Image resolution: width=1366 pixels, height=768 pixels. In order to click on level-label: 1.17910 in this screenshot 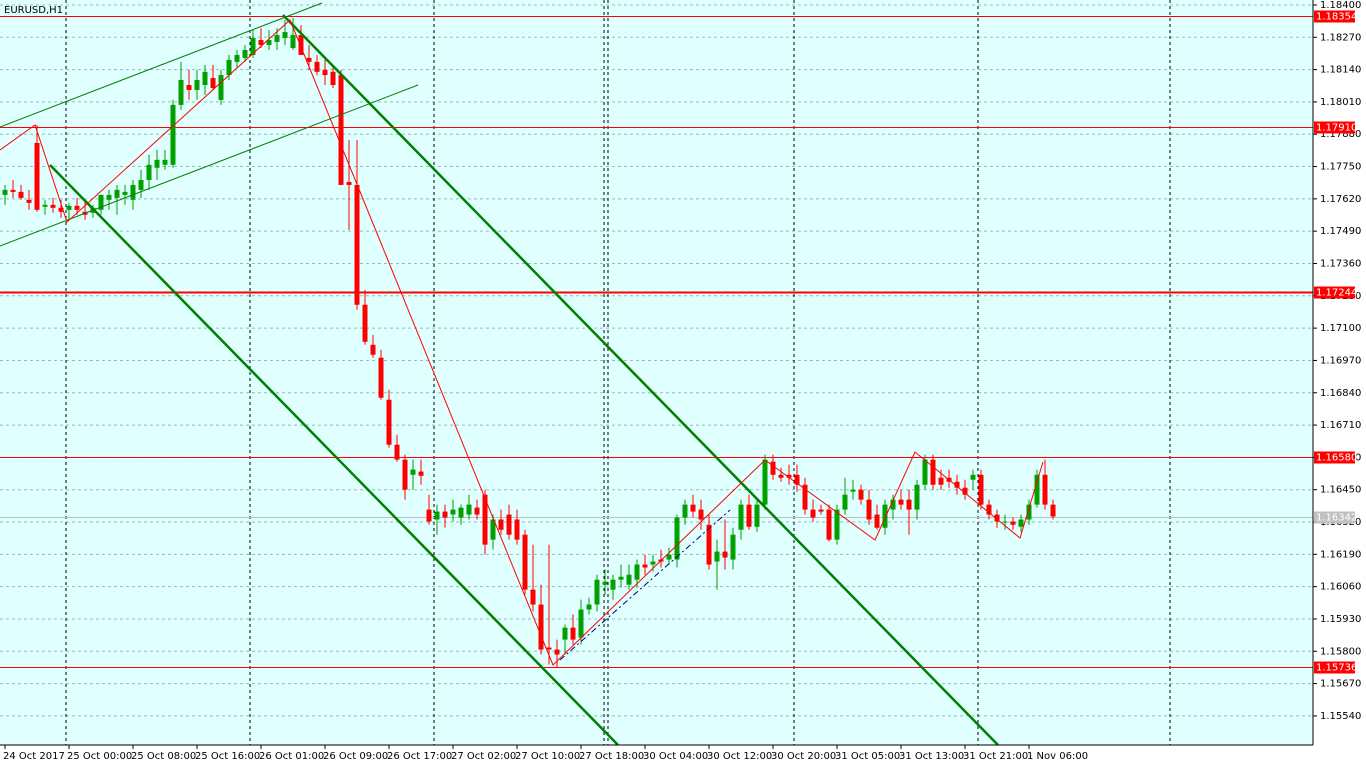, I will do `click(1336, 128)`.